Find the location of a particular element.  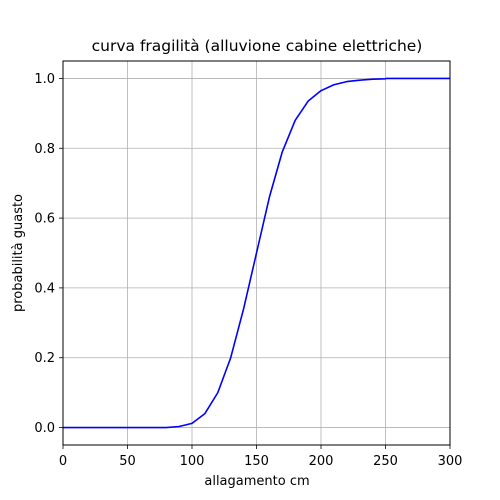

x-tick-label: 200 is located at coordinates (321, 461).